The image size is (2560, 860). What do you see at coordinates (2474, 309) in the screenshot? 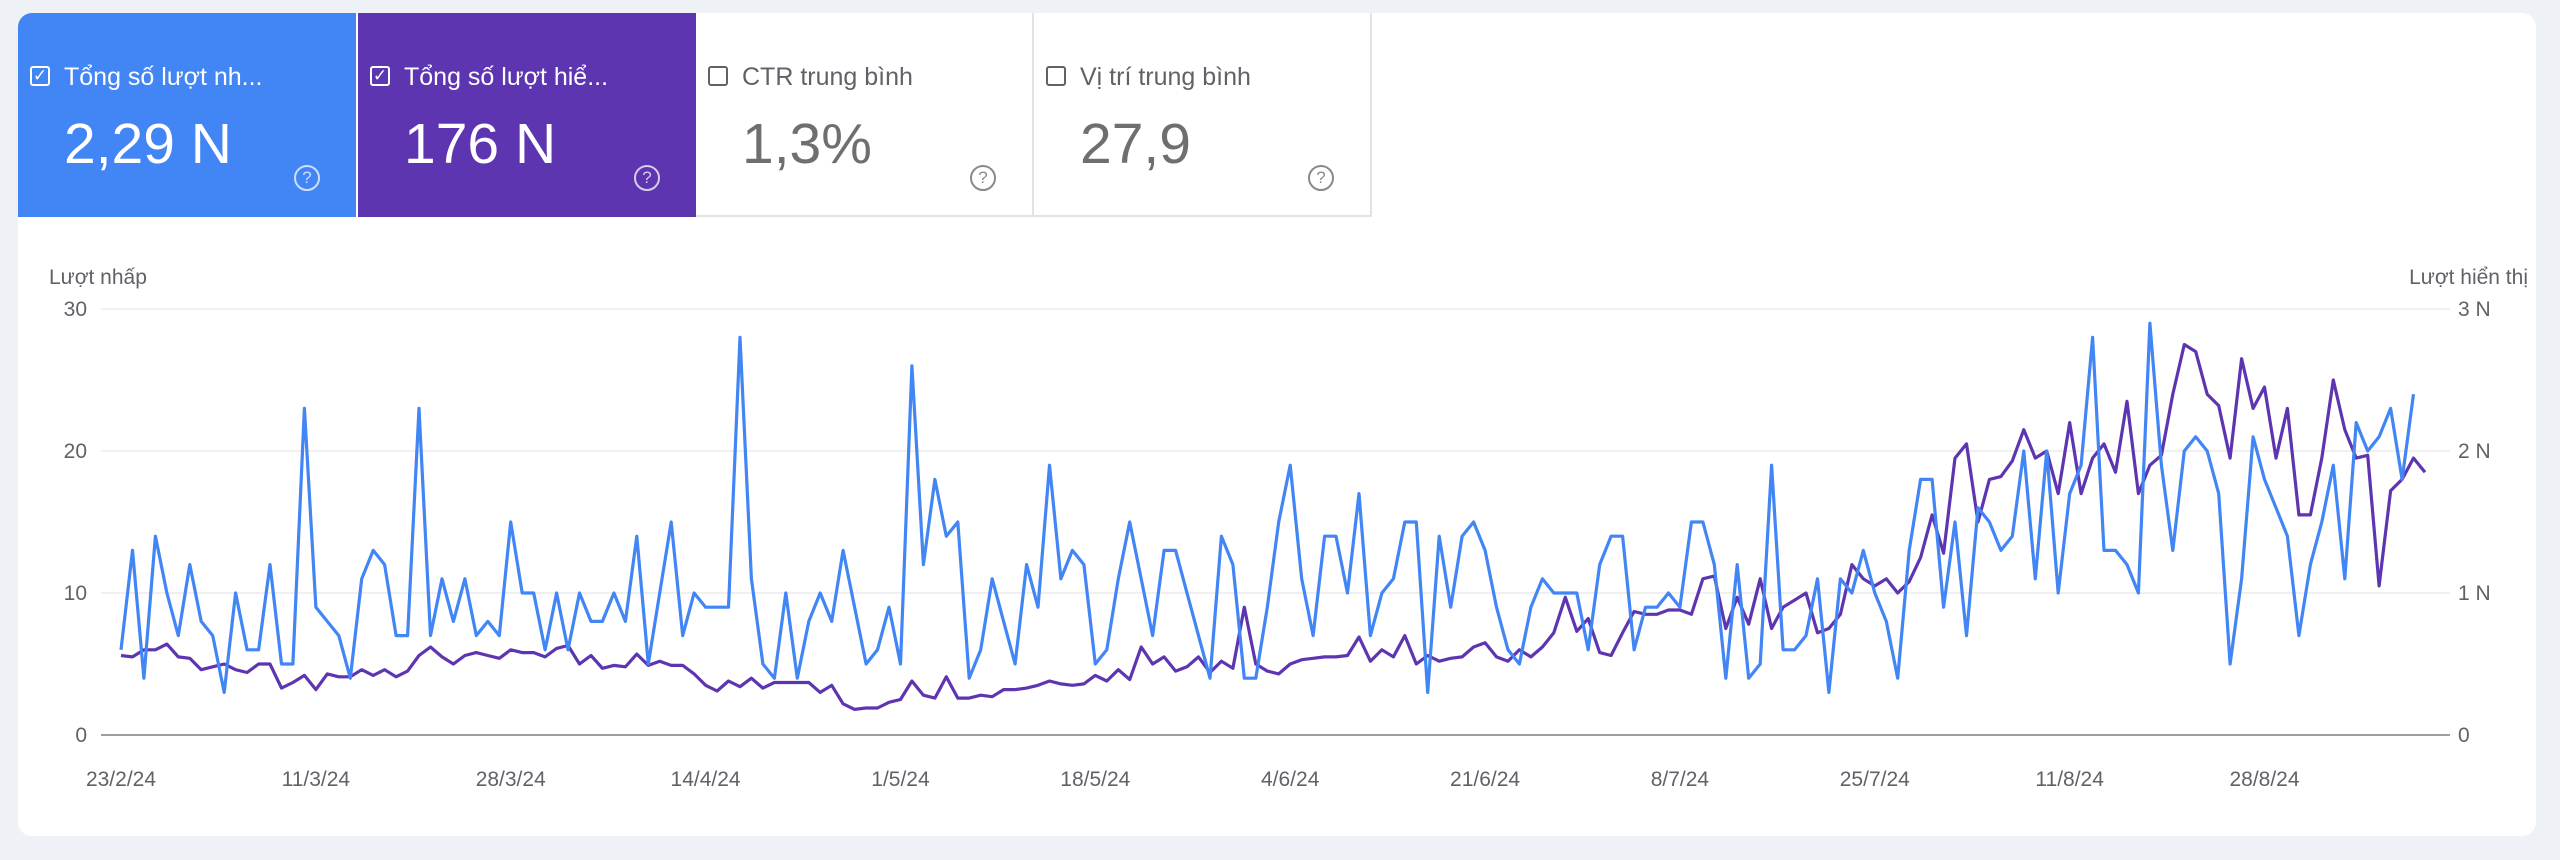
I see `y-tick-right: 3 N` at bounding box center [2474, 309].